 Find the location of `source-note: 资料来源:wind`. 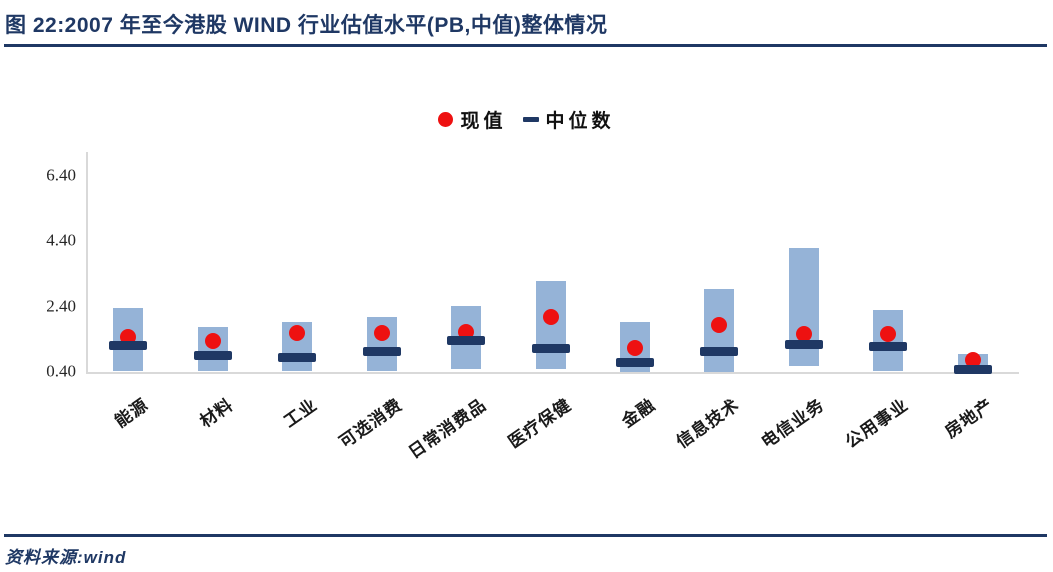

source-note: 资料来源:wind is located at coordinates (66, 557).